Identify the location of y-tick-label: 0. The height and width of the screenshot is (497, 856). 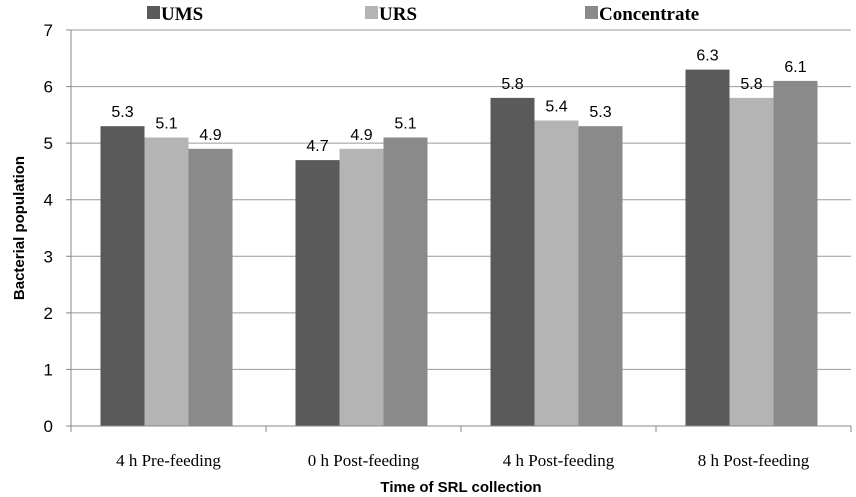
(48, 426).